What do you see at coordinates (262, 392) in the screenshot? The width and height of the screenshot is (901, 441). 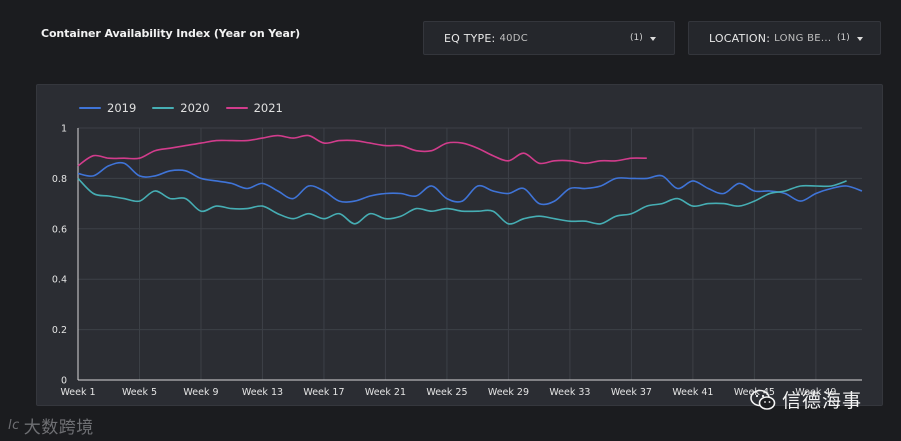 I see `x-tick-label: Week 13` at bounding box center [262, 392].